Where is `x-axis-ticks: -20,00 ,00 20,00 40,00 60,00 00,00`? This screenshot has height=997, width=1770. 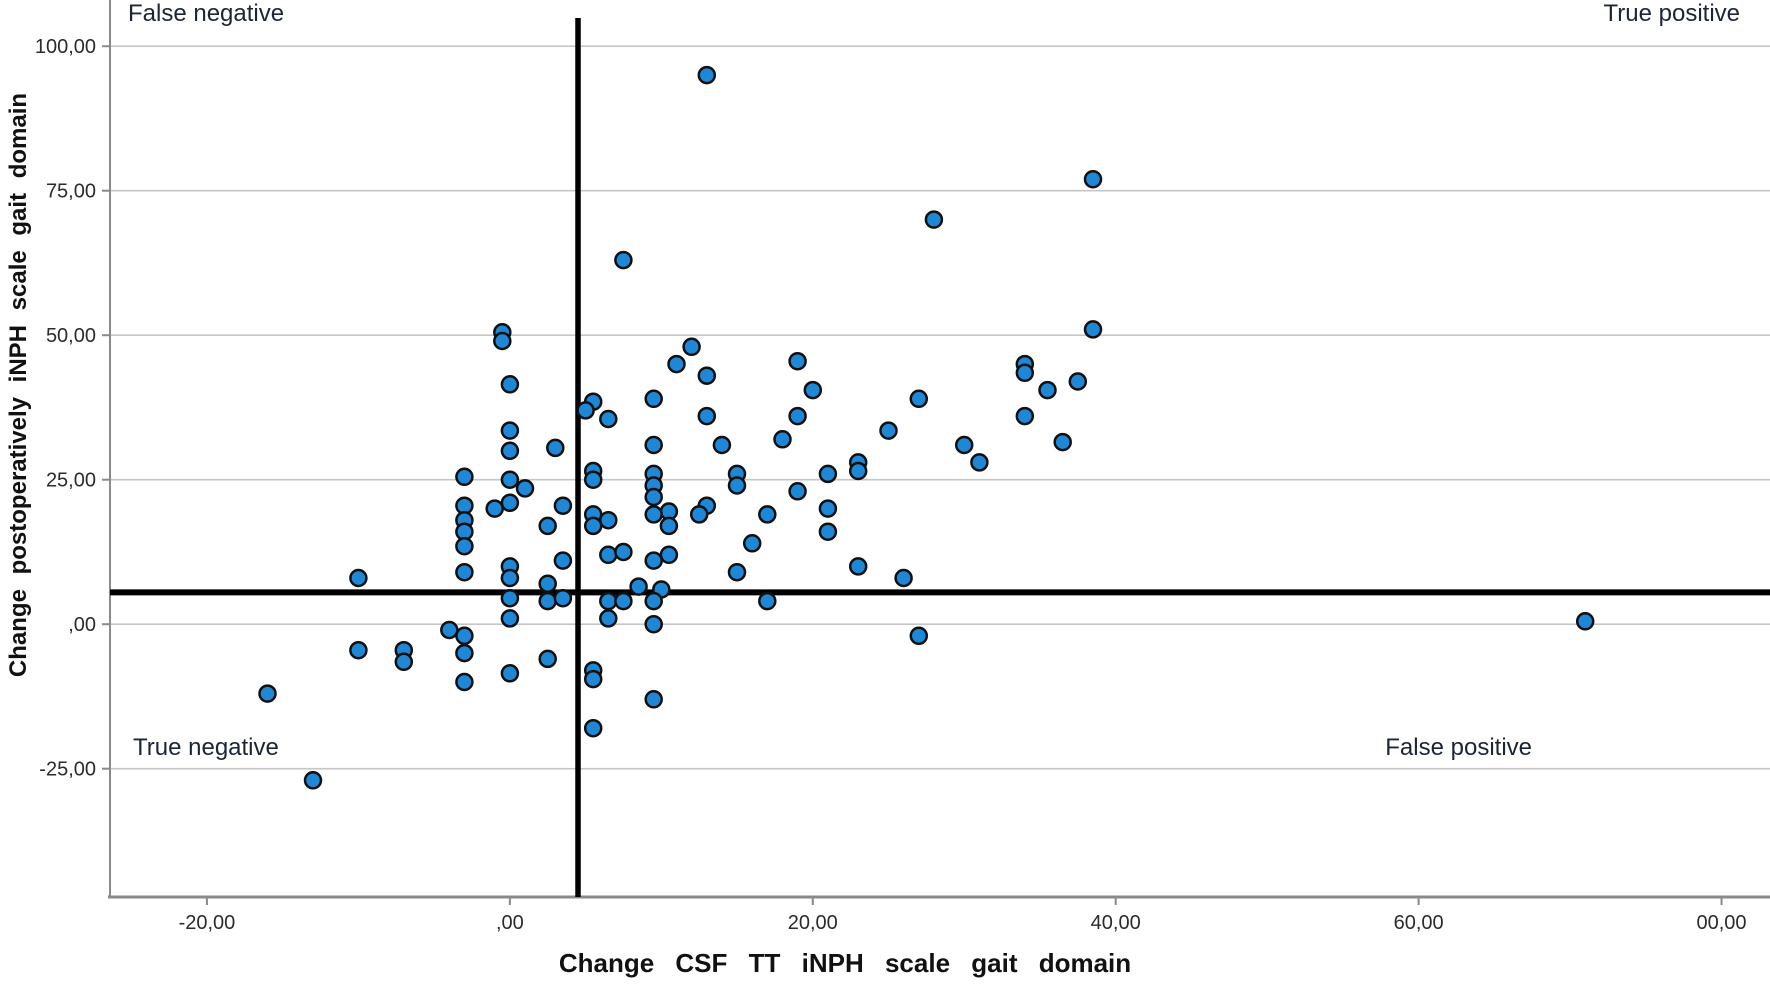 x-axis-ticks: -20,00 ,00 20,00 40,00 60,00 00,00 is located at coordinates (963, 915).